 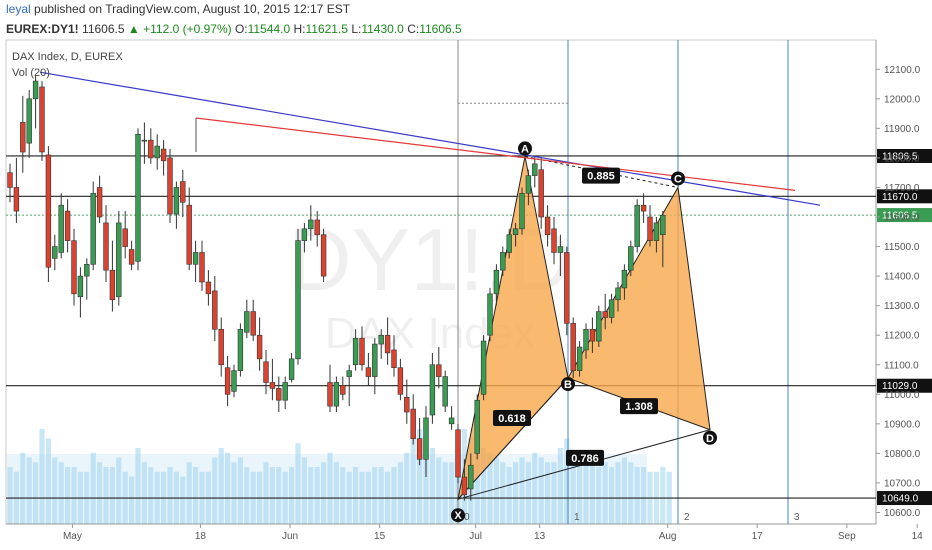 I want to click on pattern-point-label: X, so click(x=458, y=516).